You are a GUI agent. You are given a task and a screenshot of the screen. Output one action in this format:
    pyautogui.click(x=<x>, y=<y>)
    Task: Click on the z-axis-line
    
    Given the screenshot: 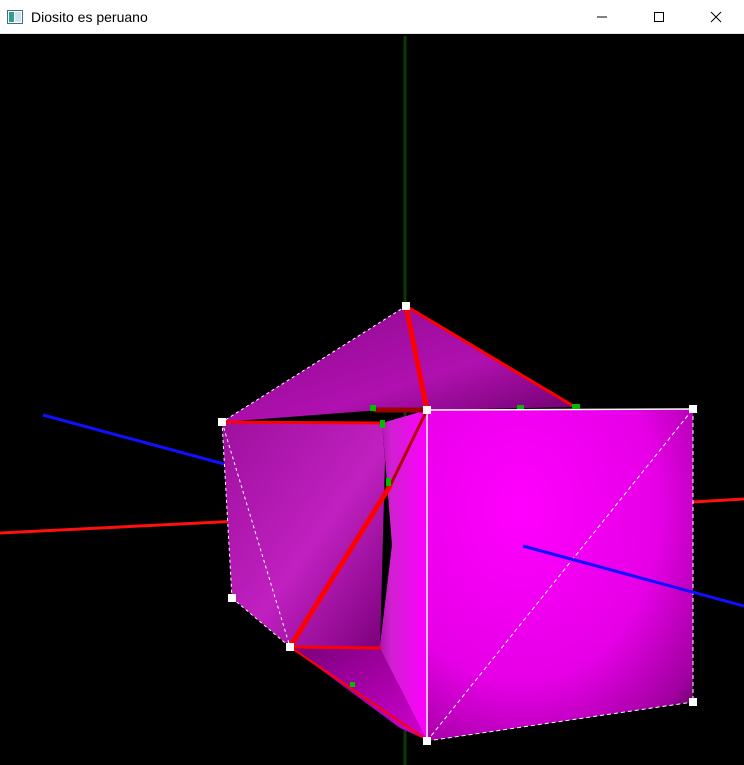 What is the action you would take?
    pyautogui.click(x=133, y=439)
    